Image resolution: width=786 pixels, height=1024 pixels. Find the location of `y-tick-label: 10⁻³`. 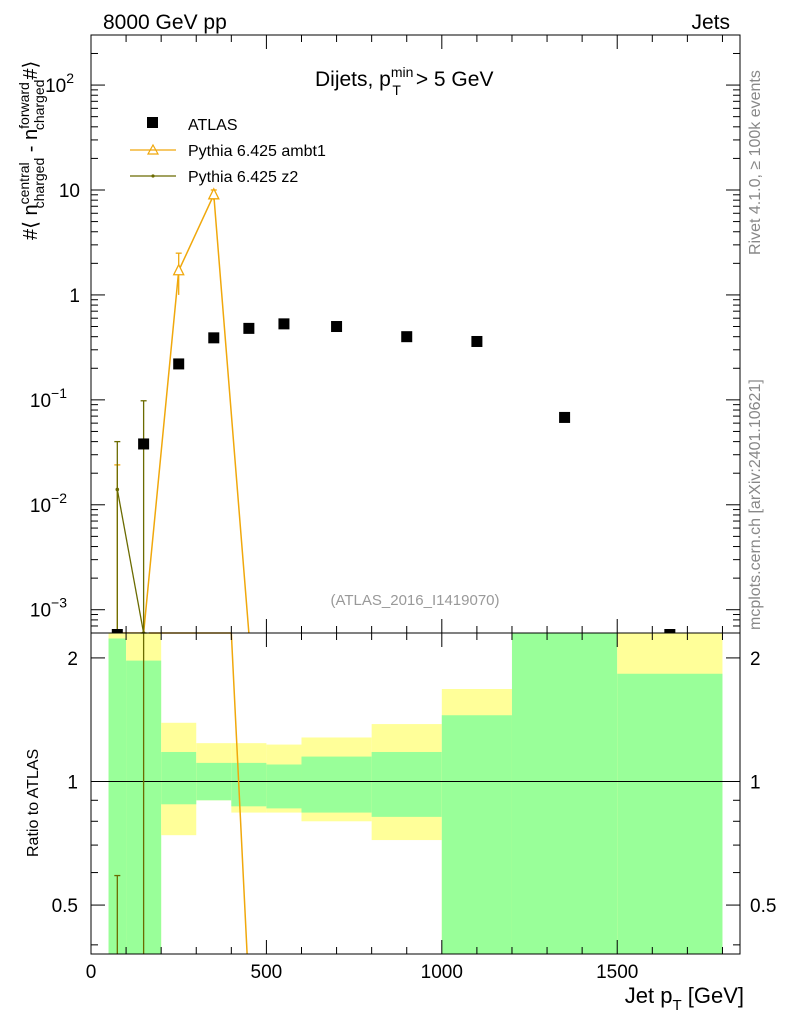

y-tick-label: 10⁻³ is located at coordinates (48, 608).